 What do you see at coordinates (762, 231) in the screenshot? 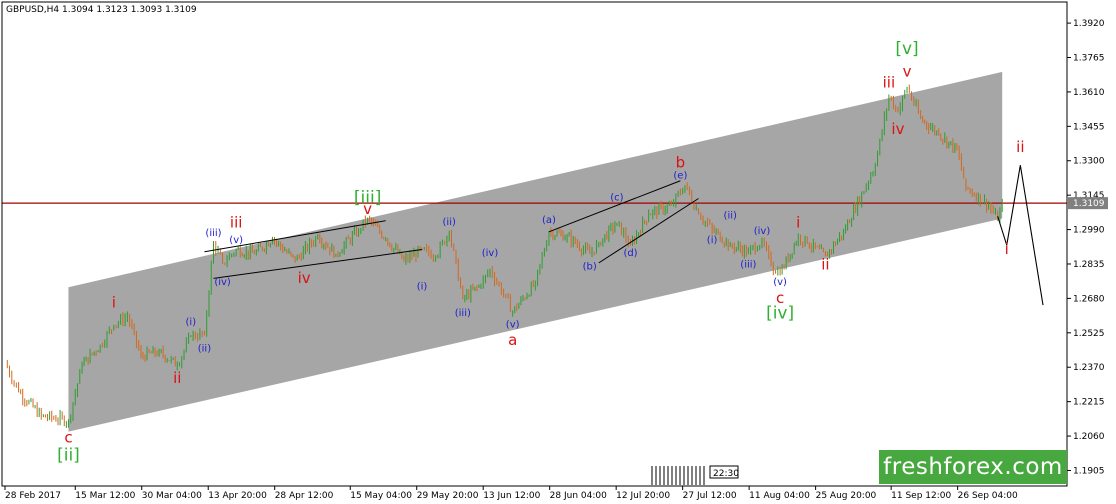
I see `wave-label-28: (iv)` at bounding box center [762, 231].